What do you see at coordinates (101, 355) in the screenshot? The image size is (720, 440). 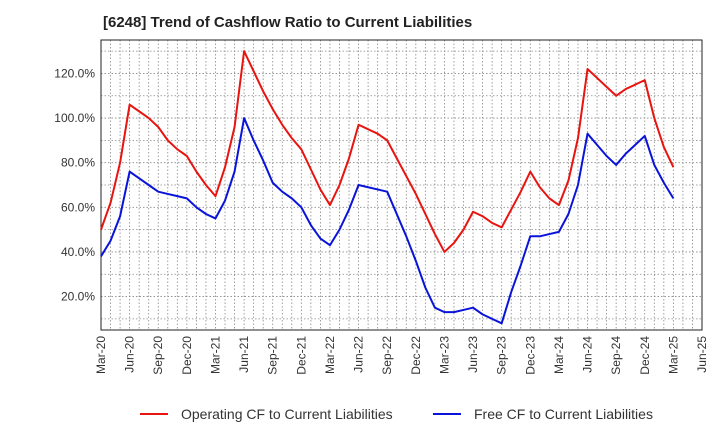 I see `x-tick-label: Mar-20` at bounding box center [101, 355].